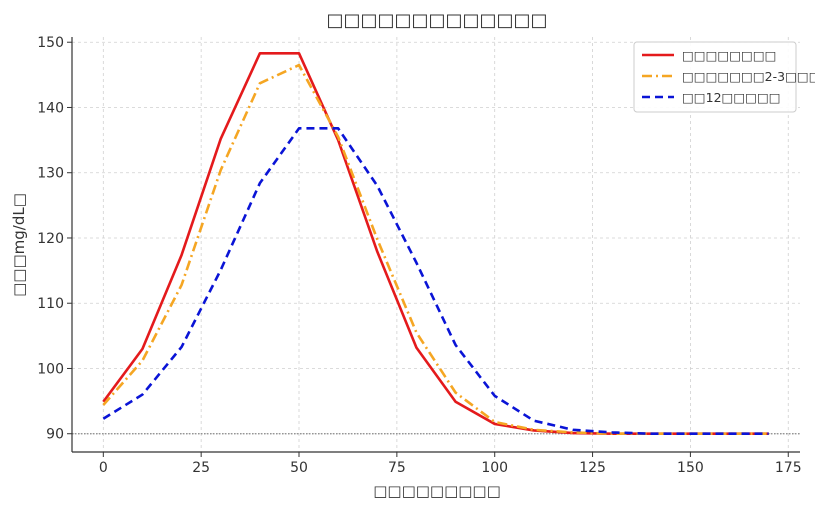 This screenshot has height=513, width=815. Describe the element at coordinates (201, 468) in the screenshot. I see `x-tick-label: 25` at that location.